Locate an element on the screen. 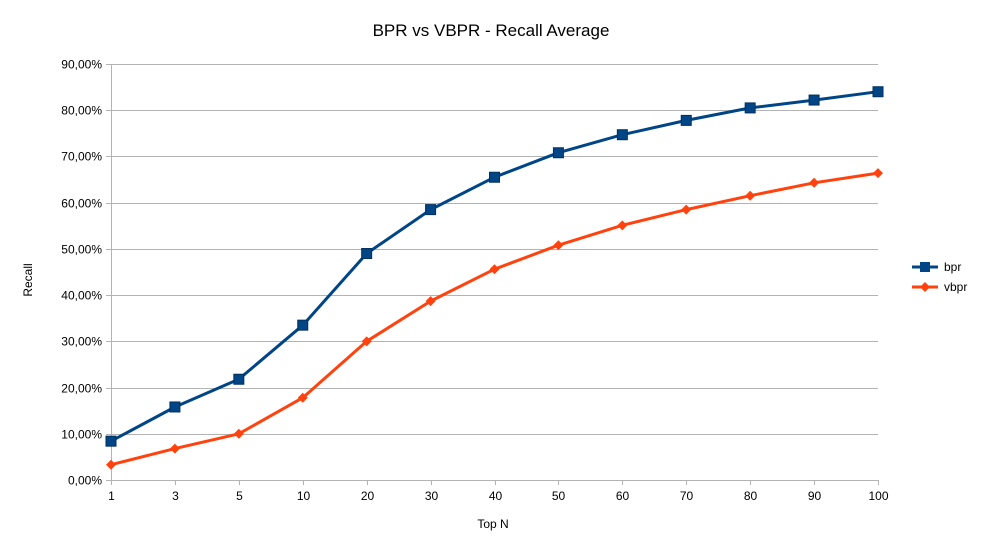 The height and width of the screenshot is (552, 983). x-tick-label: 50 is located at coordinates (559, 496).